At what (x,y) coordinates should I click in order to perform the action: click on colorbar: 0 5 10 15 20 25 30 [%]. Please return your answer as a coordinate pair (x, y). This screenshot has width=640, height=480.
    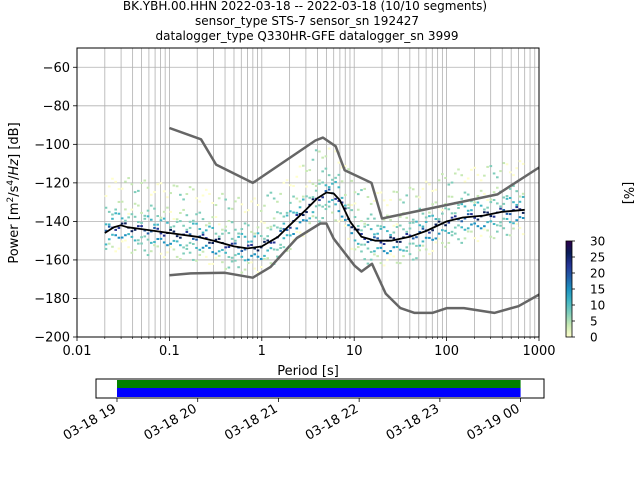
    Looking at the image, I should click on (600, 263).